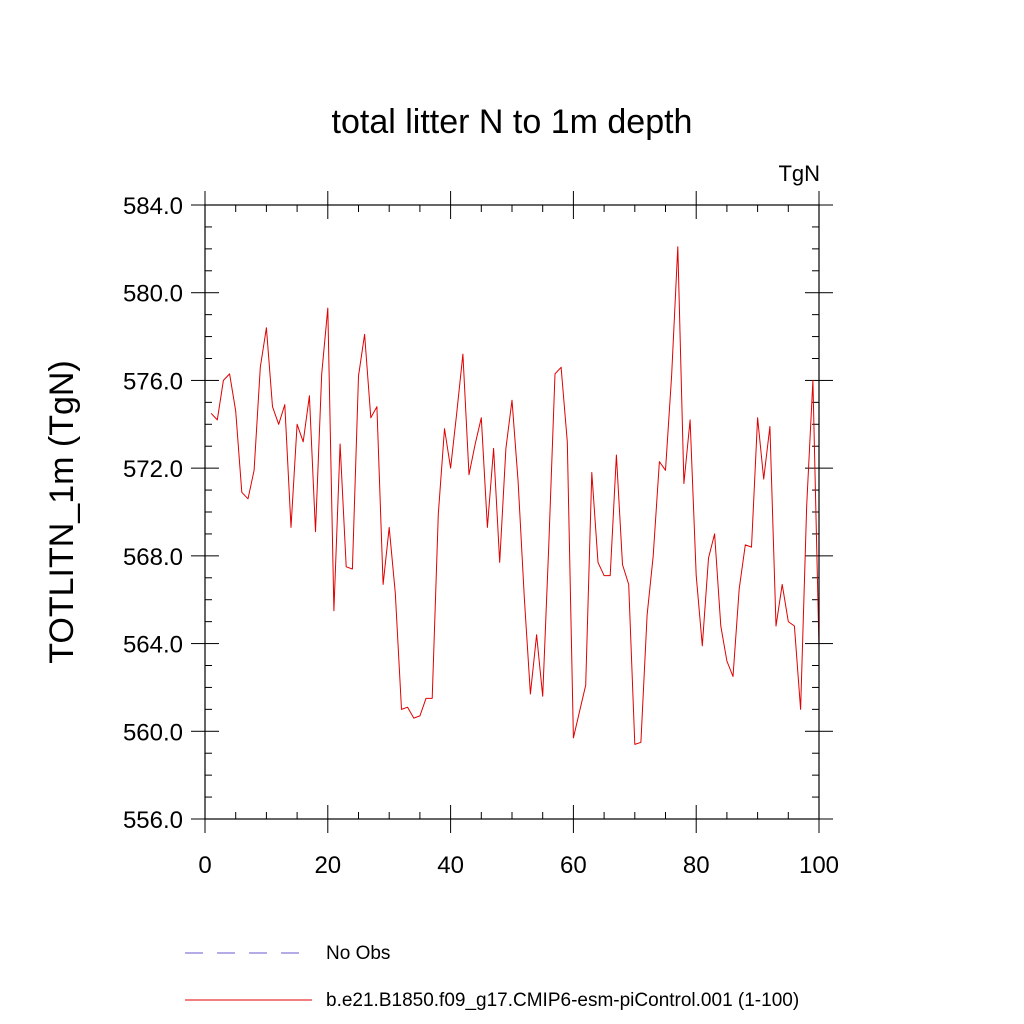 The width and height of the screenshot is (1024, 1024). What do you see at coordinates (327, 865) in the screenshot?
I see `x-tick-label: 20` at bounding box center [327, 865].